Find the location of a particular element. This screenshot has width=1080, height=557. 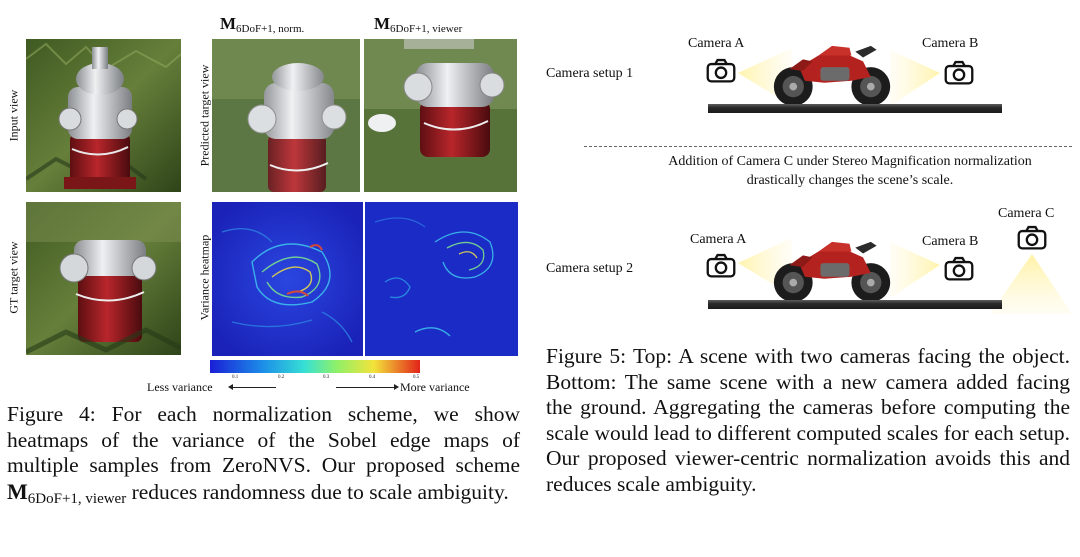

dashed-separator is located at coordinates (828, 146).